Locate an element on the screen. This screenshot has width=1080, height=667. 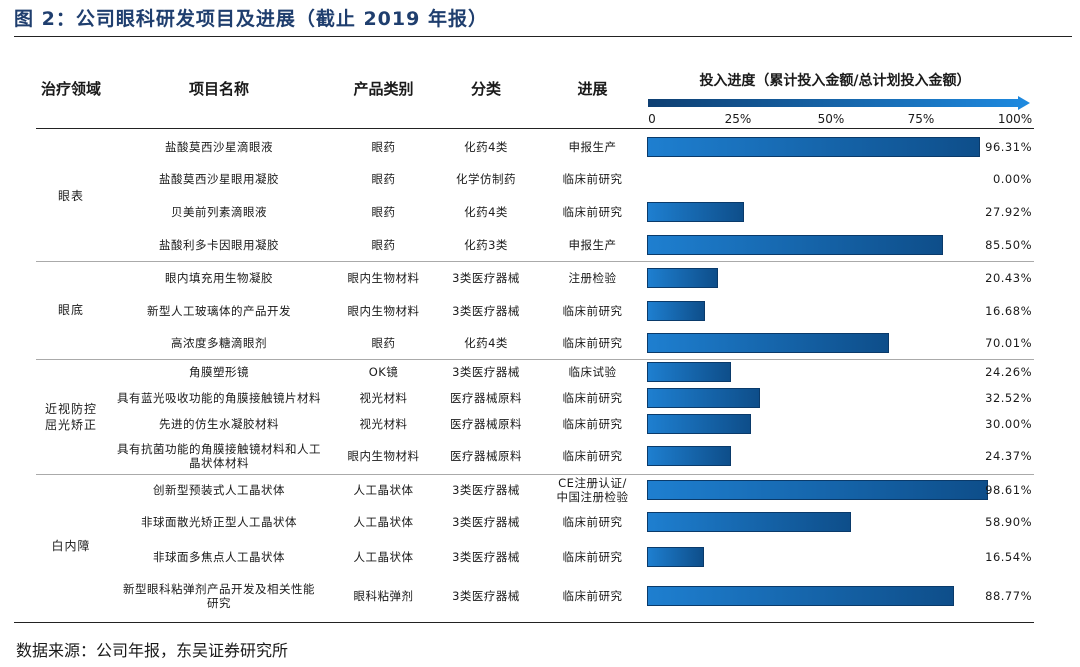
investment-label: 98.61% is located at coordinates (1008, 490).